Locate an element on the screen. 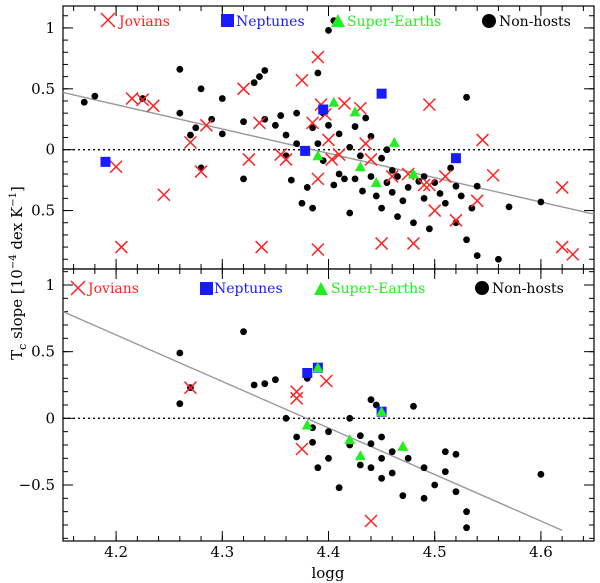 This screenshot has height=583, width=600. bottom-legend-jovians: Jovians is located at coordinates (104, 288).